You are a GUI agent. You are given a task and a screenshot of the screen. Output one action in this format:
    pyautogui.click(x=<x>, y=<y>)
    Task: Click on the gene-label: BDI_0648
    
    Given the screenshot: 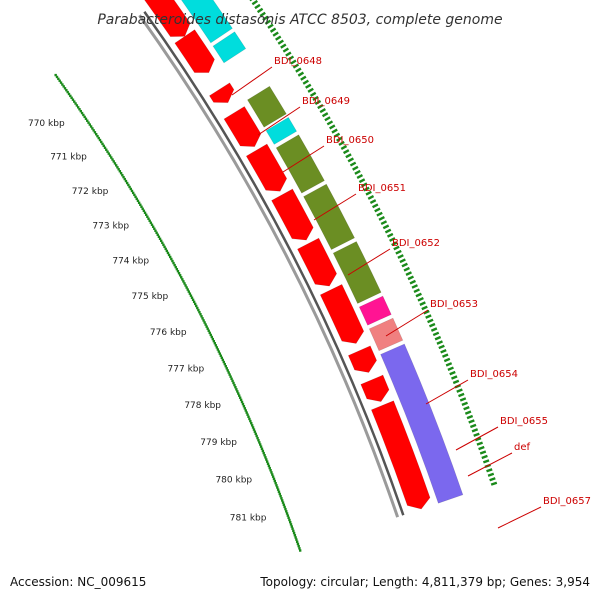 What is the action you would take?
    pyautogui.click(x=298, y=61)
    